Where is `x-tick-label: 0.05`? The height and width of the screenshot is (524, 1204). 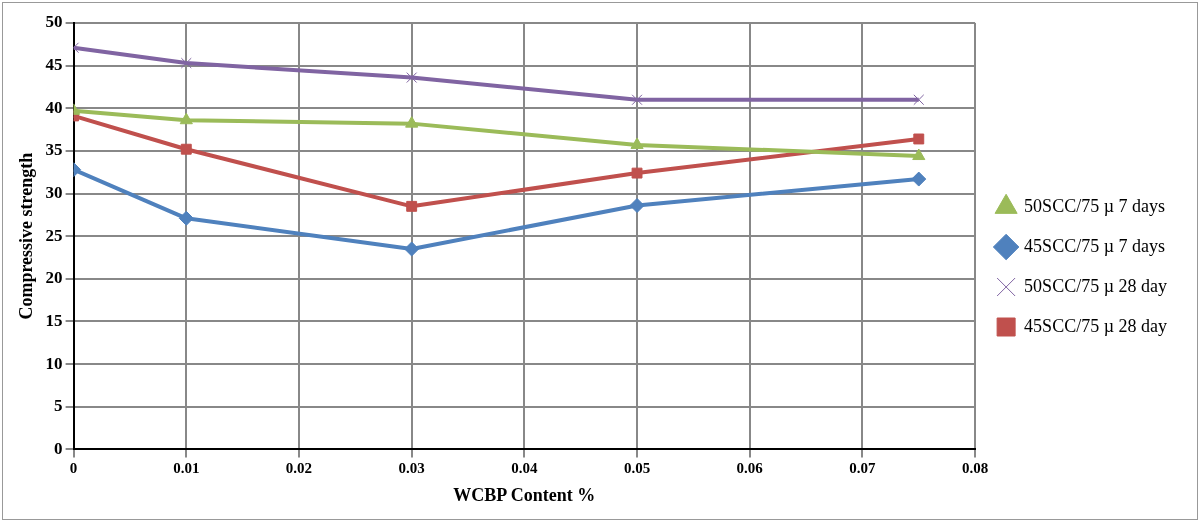 x-tick-label: 0.05 is located at coordinates (637, 468).